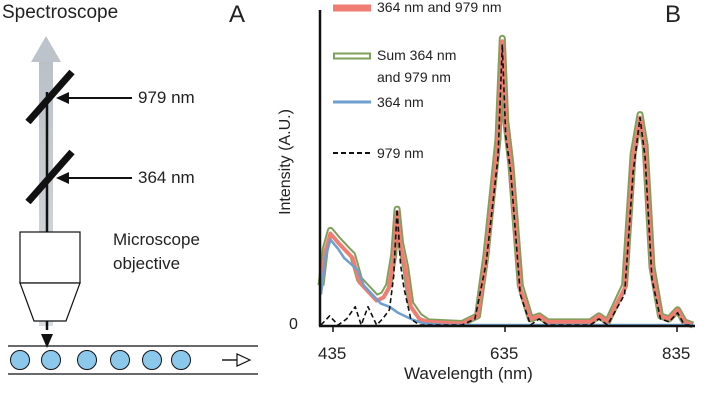  Describe the element at coordinates (285, 162) in the screenshot. I see `y-axis-title: Intensity (A.U.)` at that location.